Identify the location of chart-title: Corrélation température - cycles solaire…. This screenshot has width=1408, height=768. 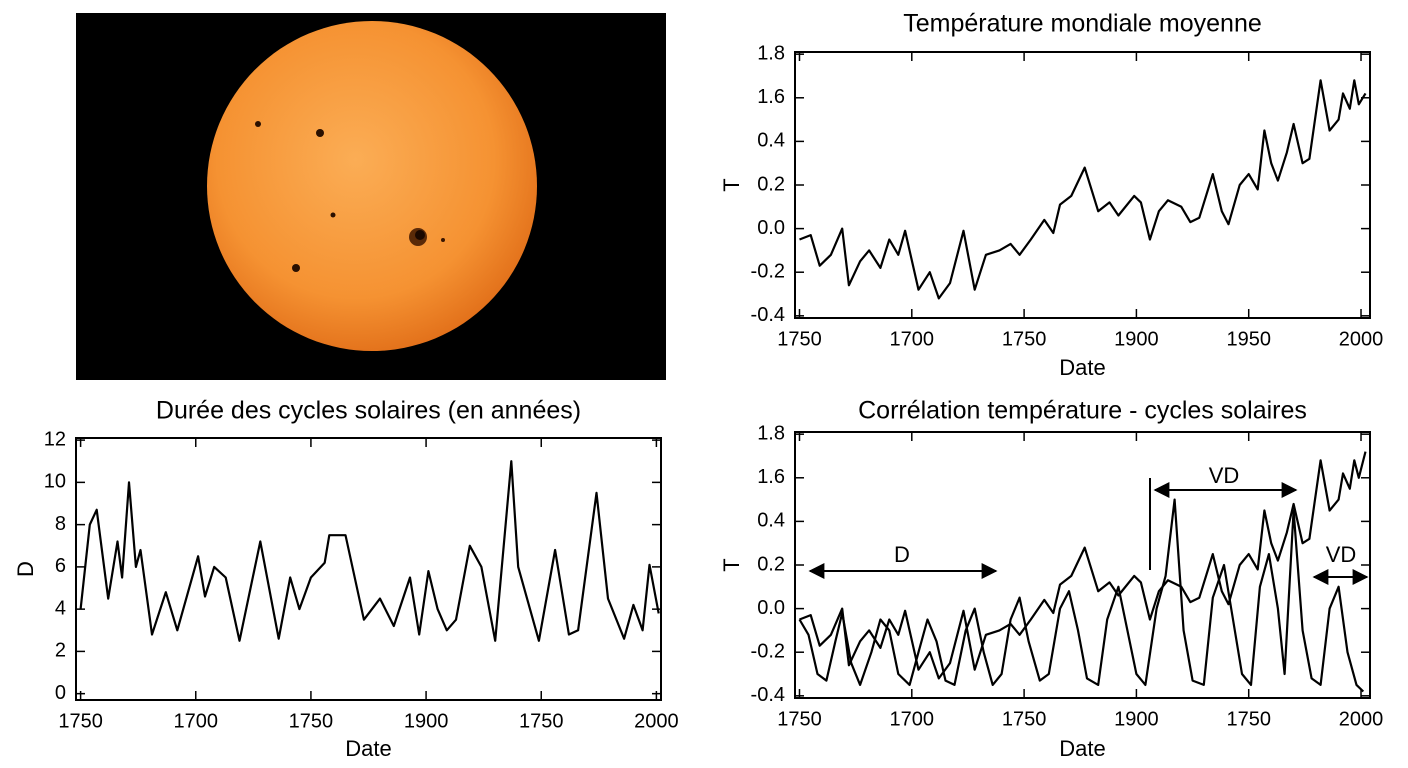
(1082, 411).